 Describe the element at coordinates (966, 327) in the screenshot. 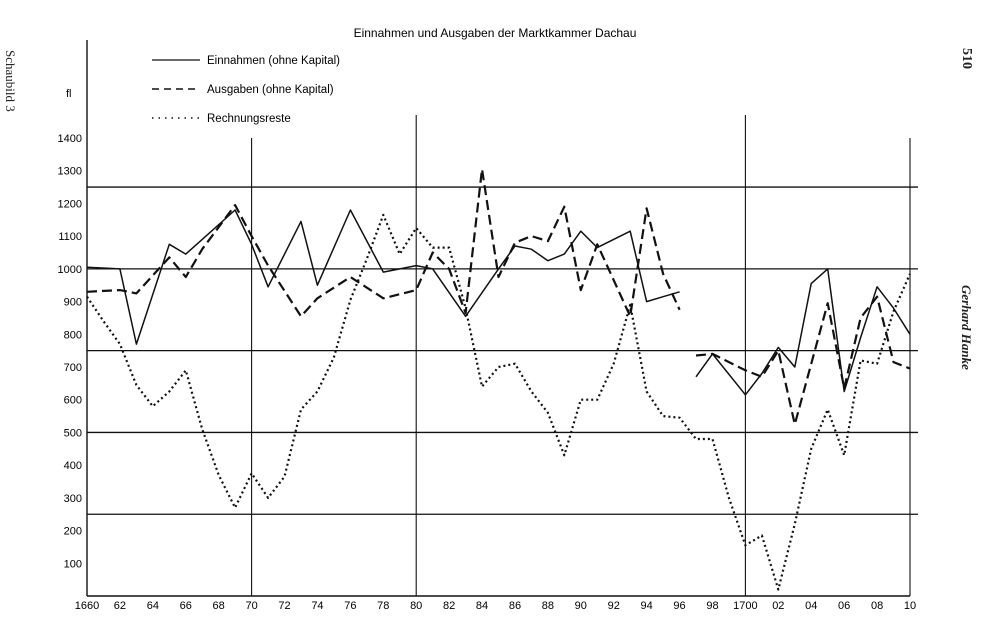

I see `author-running-head: Gerhard Hanke` at that location.